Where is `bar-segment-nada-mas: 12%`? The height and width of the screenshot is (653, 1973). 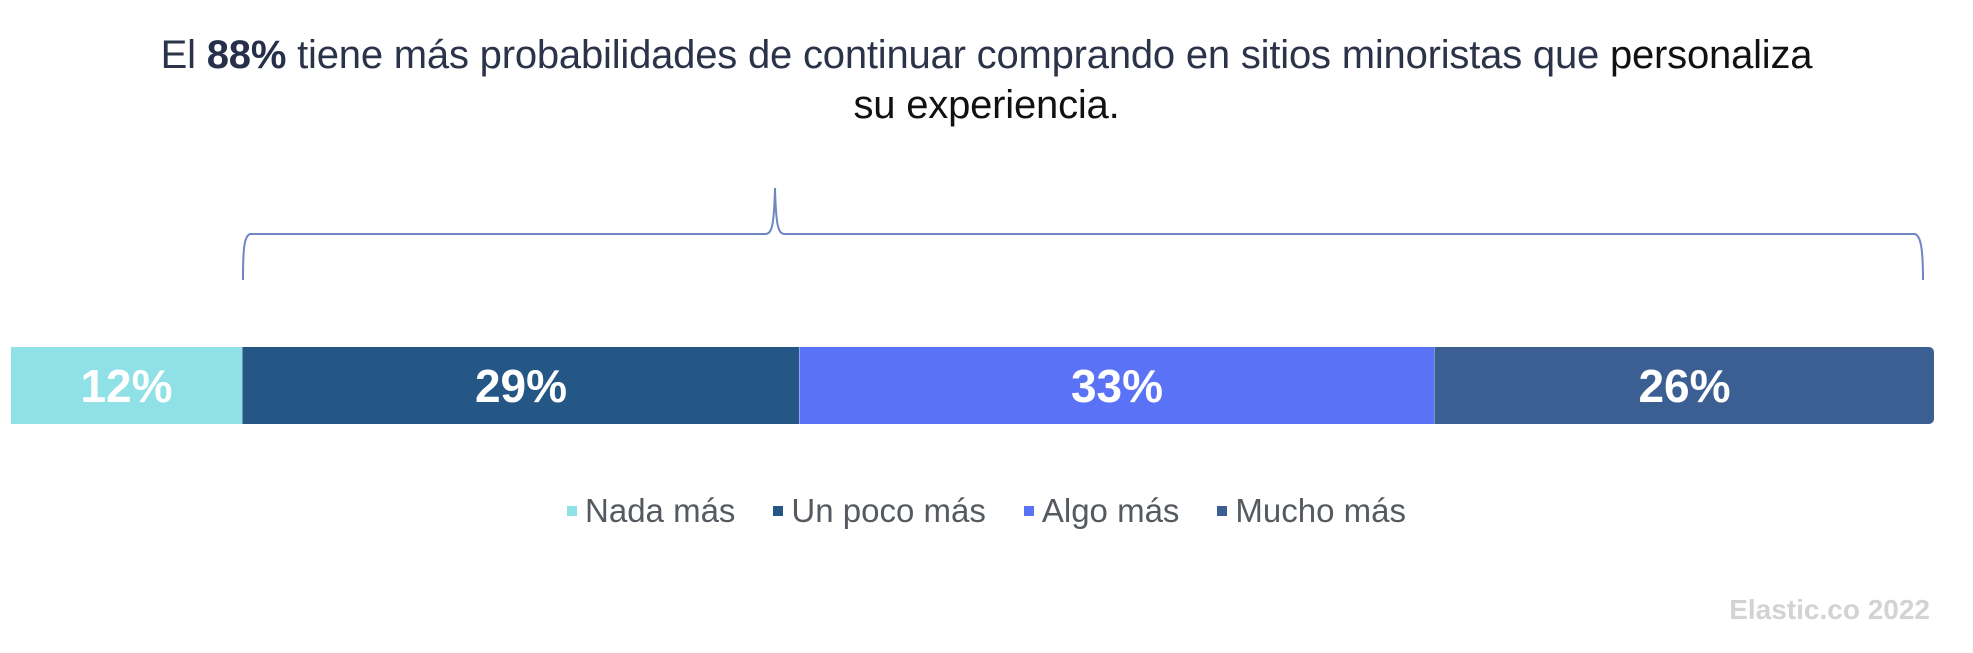
bar-segment-nada-mas: 12% is located at coordinates (126, 385).